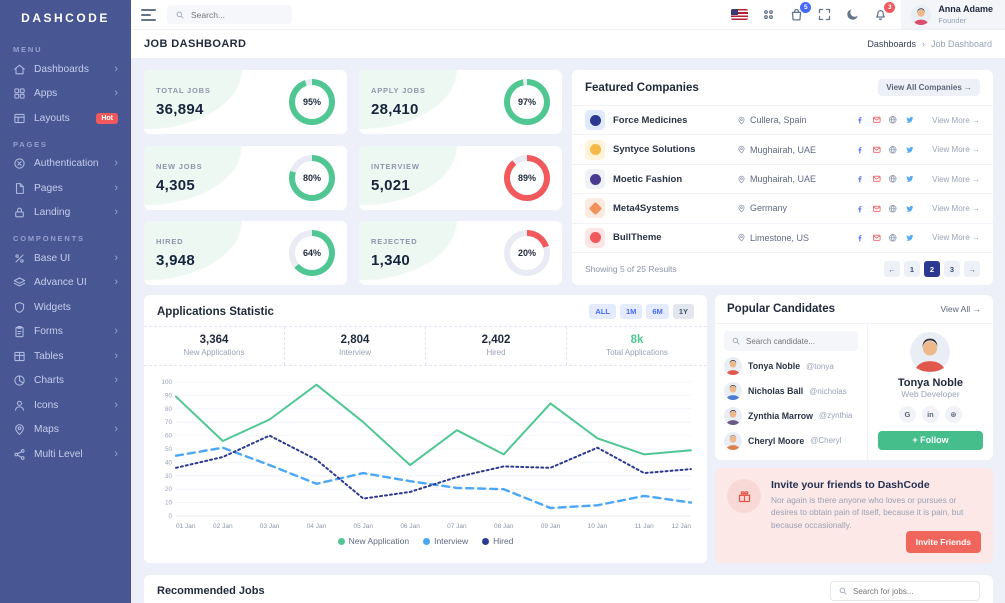  I want to click on candidate-row: Nicholas Ball @nicholas, so click(791, 391).